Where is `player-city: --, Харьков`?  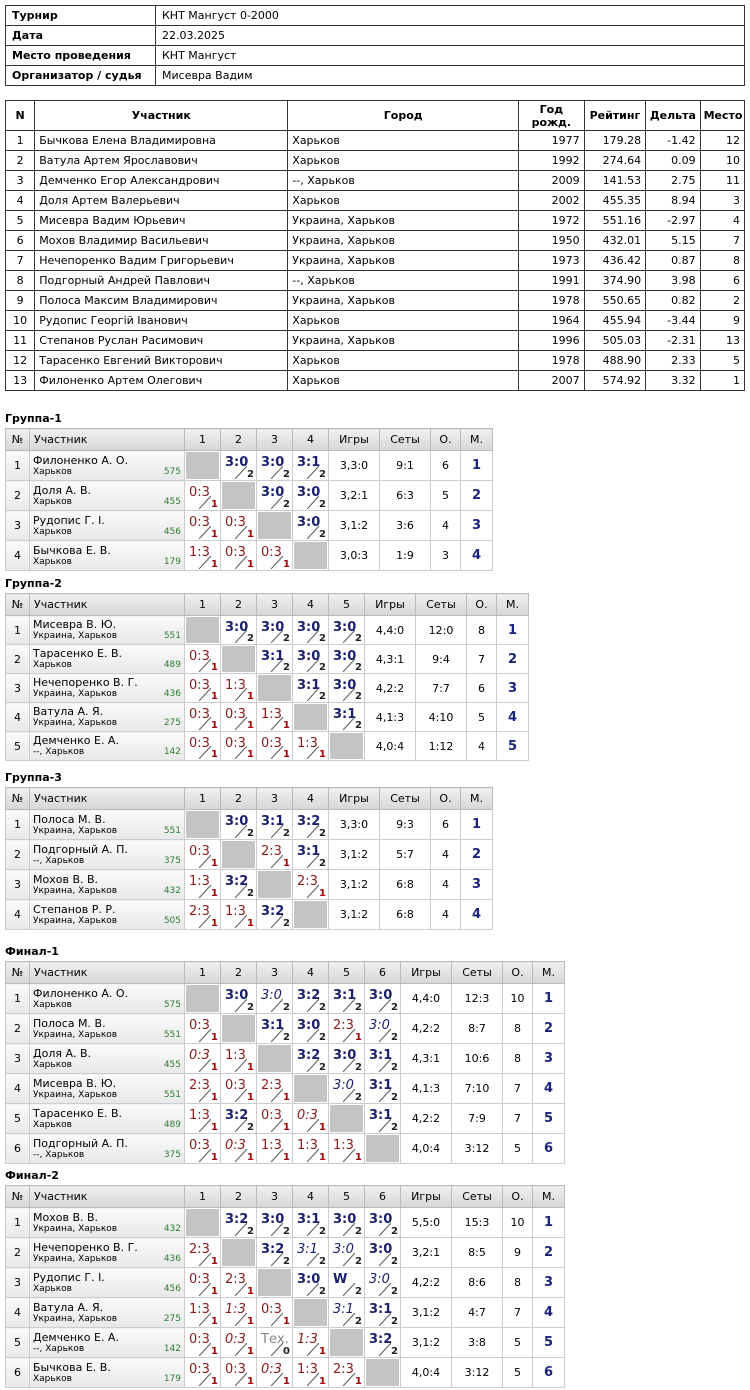 player-city: --, Харьков is located at coordinates (59, 1154).